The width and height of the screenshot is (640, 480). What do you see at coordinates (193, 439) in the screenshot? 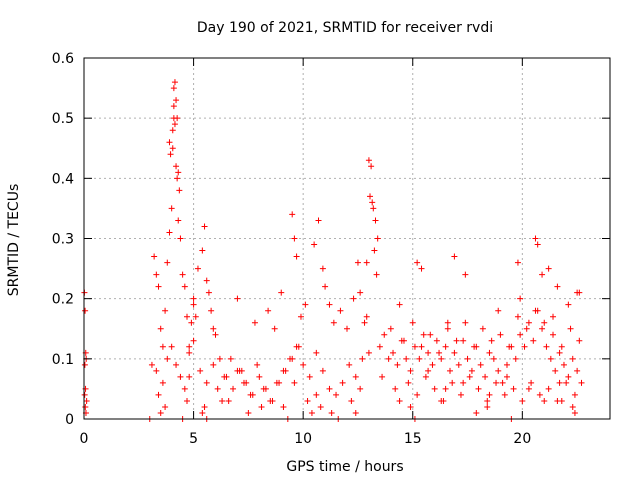
I see `x-tick-label: 5` at bounding box center [193, 439].